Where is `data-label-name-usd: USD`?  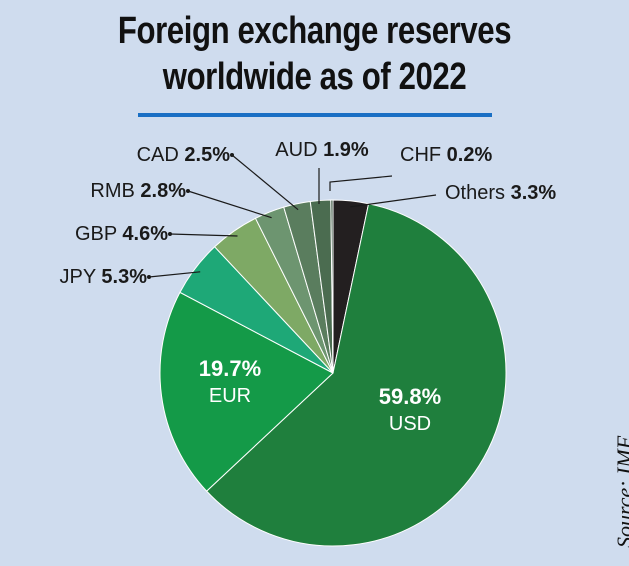
data-label-name-usd: USD is located at coordinates (410, 424).